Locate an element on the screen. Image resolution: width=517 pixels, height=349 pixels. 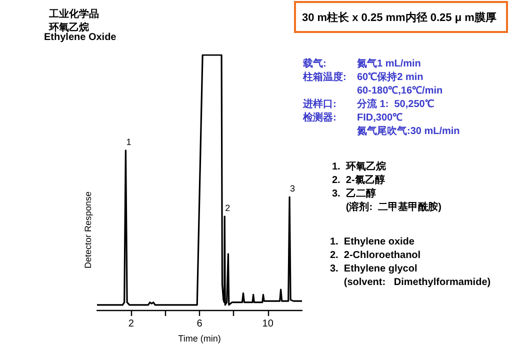
chart-title: 工业化学品 is located at coordinates (73, 14).